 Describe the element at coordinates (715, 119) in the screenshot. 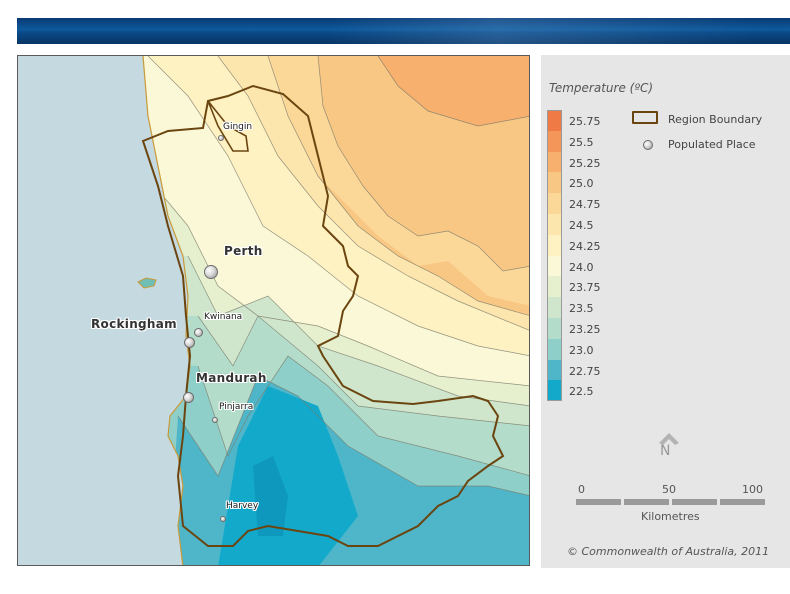

I see `region-boundary-label: Region Boundary` at that location.